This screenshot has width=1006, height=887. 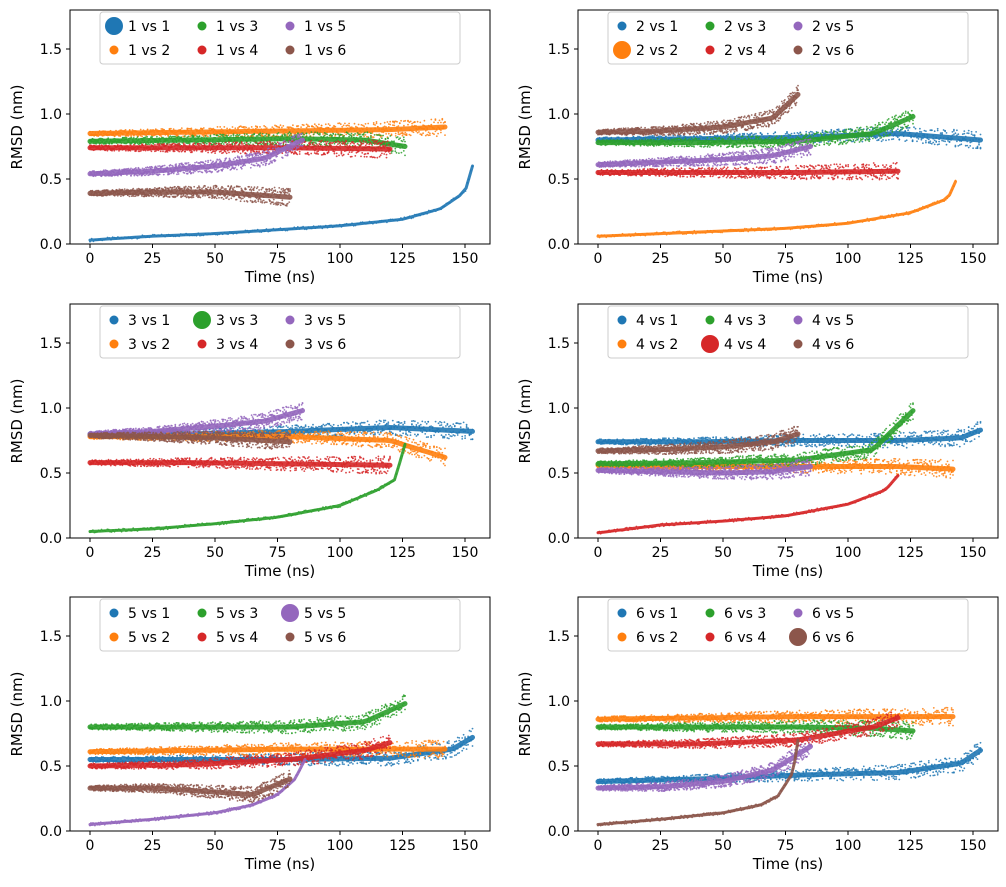 I want to click on legend-label: 1 vs 2, so click(x=149, y=51).